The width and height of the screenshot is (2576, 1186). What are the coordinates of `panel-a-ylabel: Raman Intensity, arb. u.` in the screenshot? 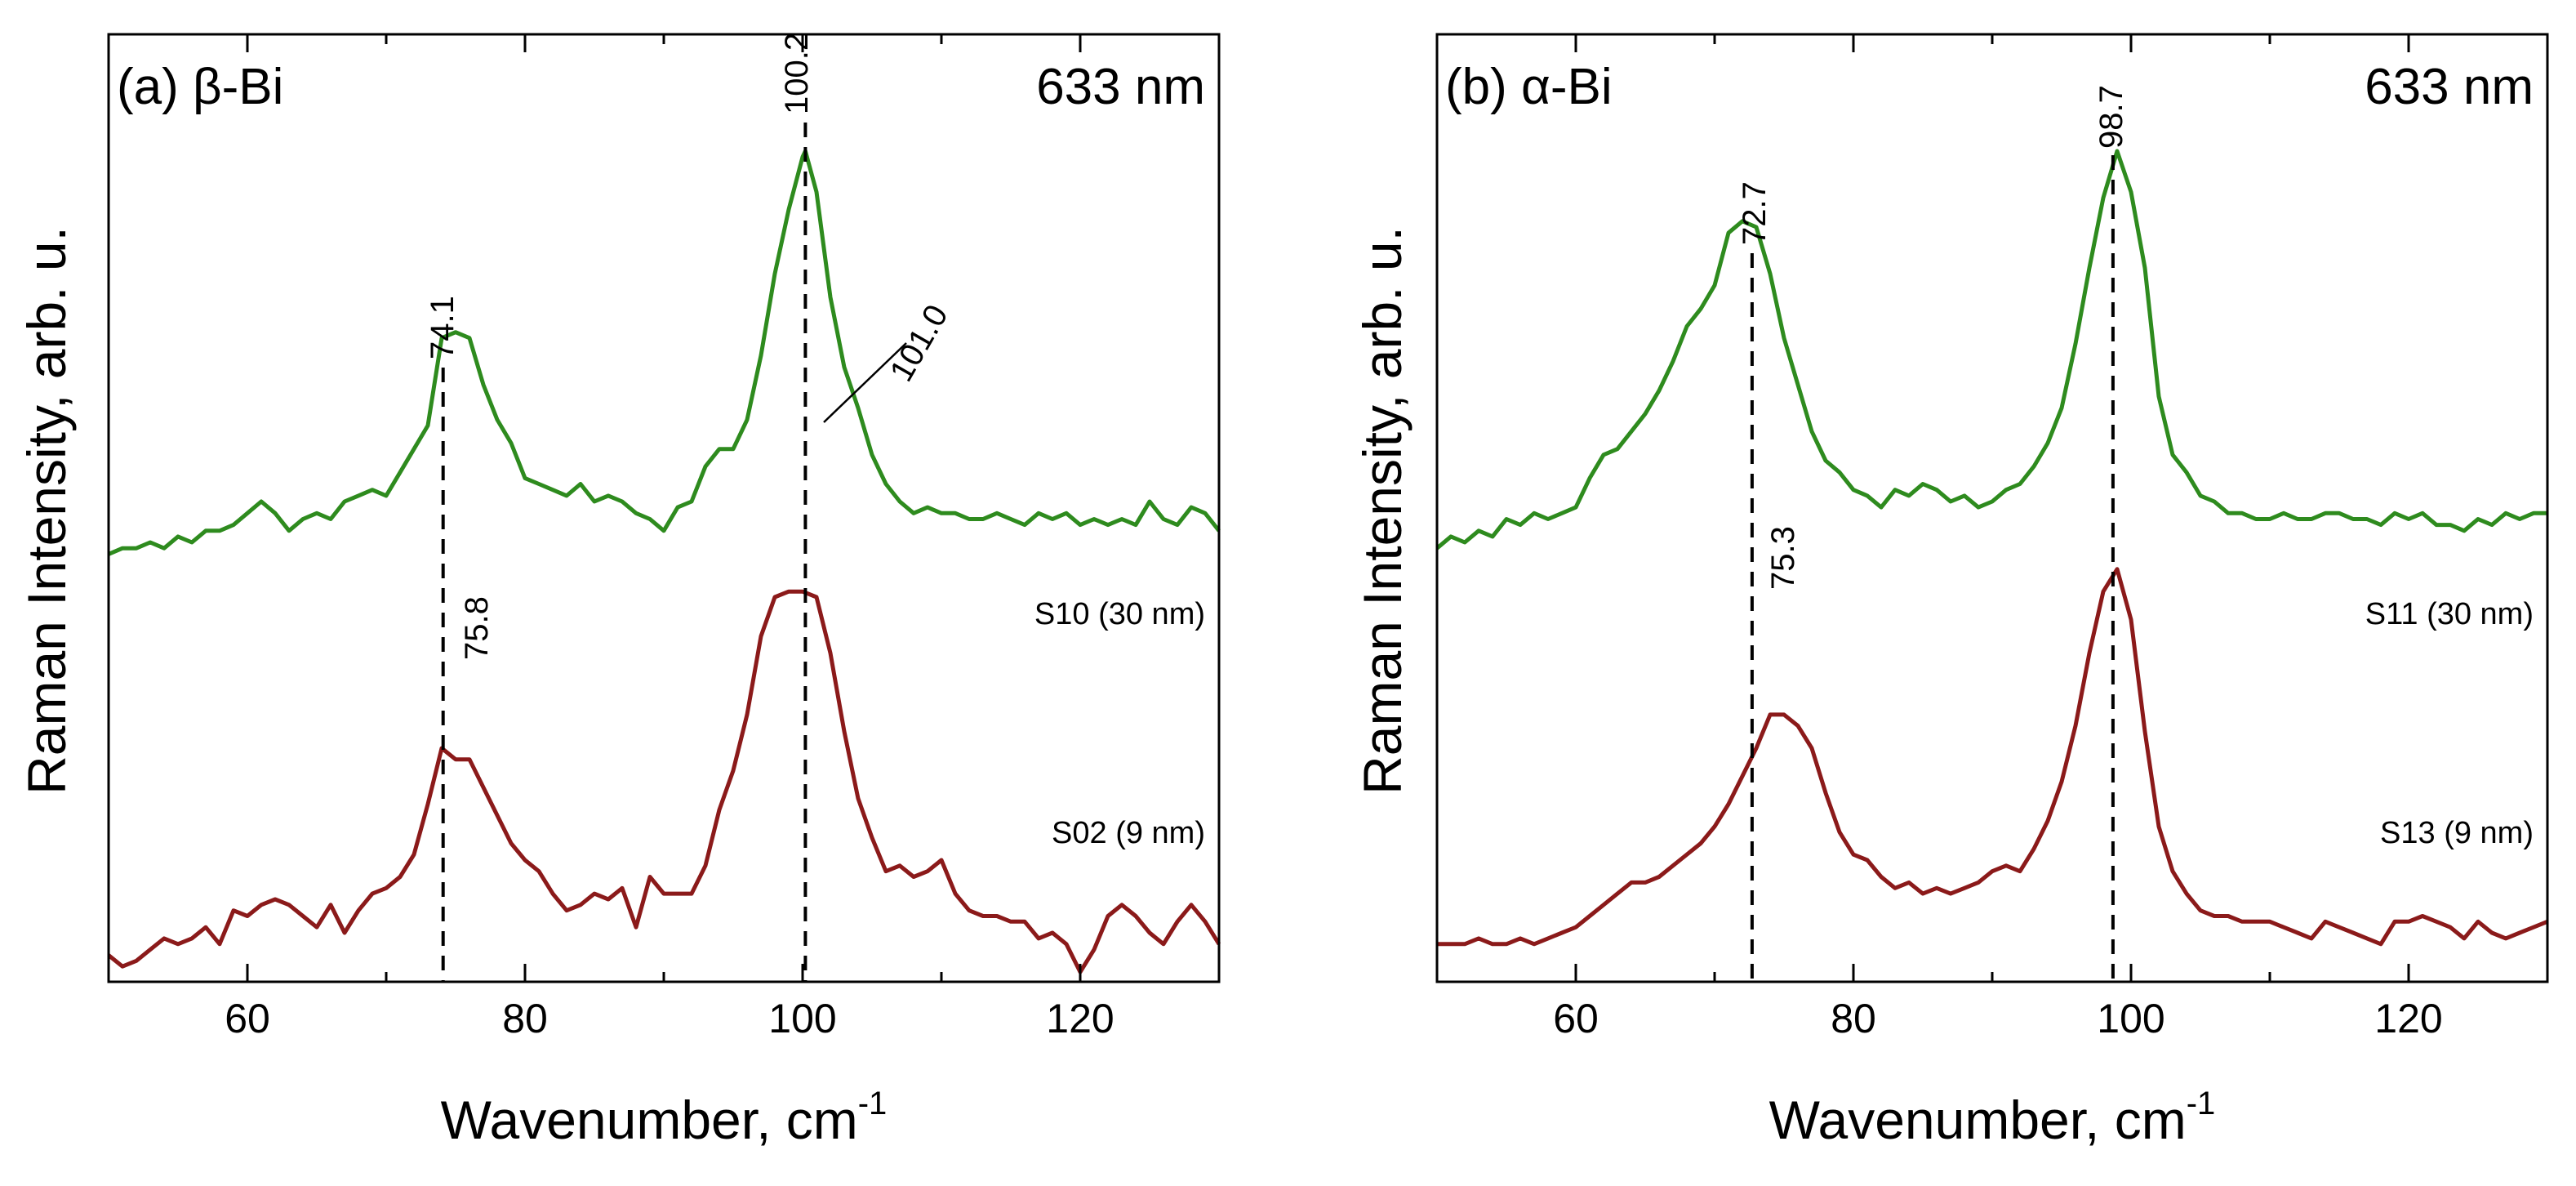 It's located at (46, 510).